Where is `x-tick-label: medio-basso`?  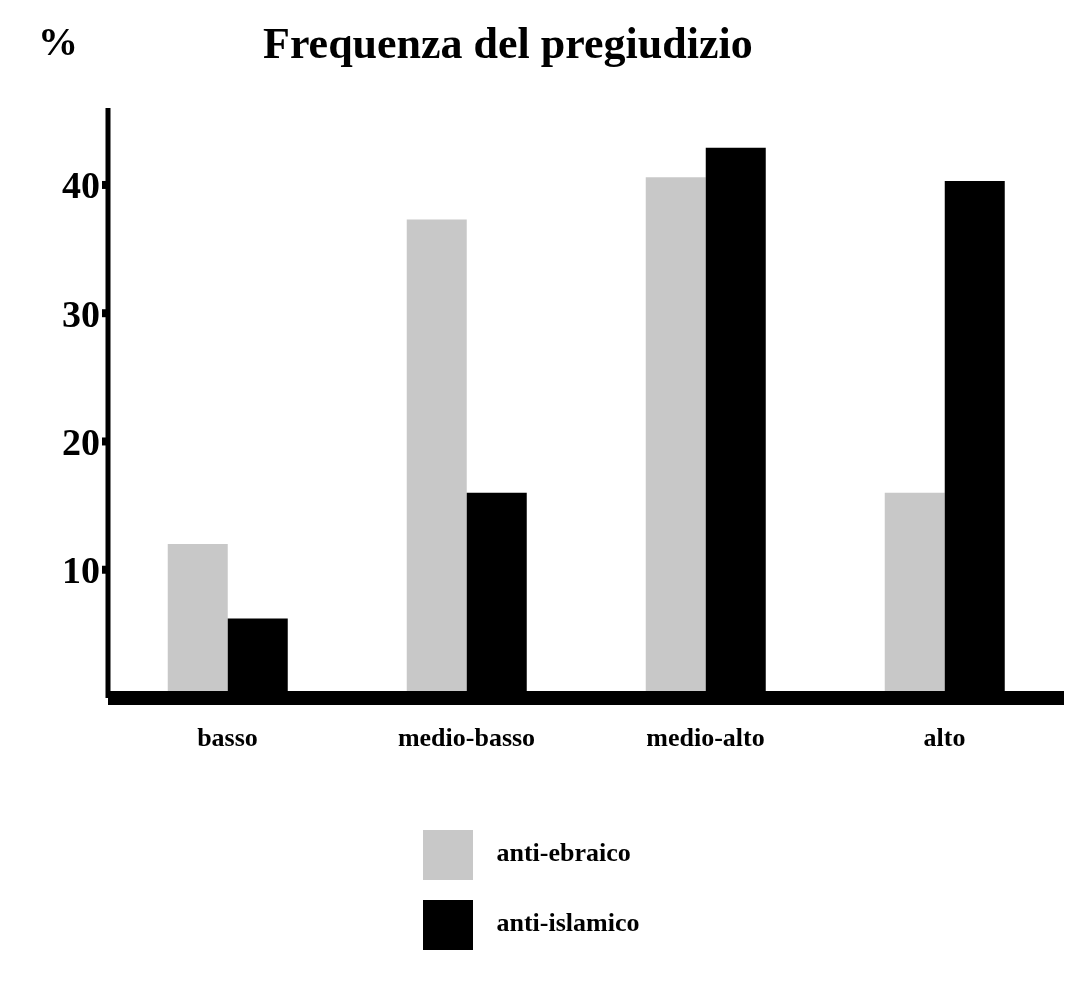
x-tick-label: medio-basso is located at coordinates (466, 738).